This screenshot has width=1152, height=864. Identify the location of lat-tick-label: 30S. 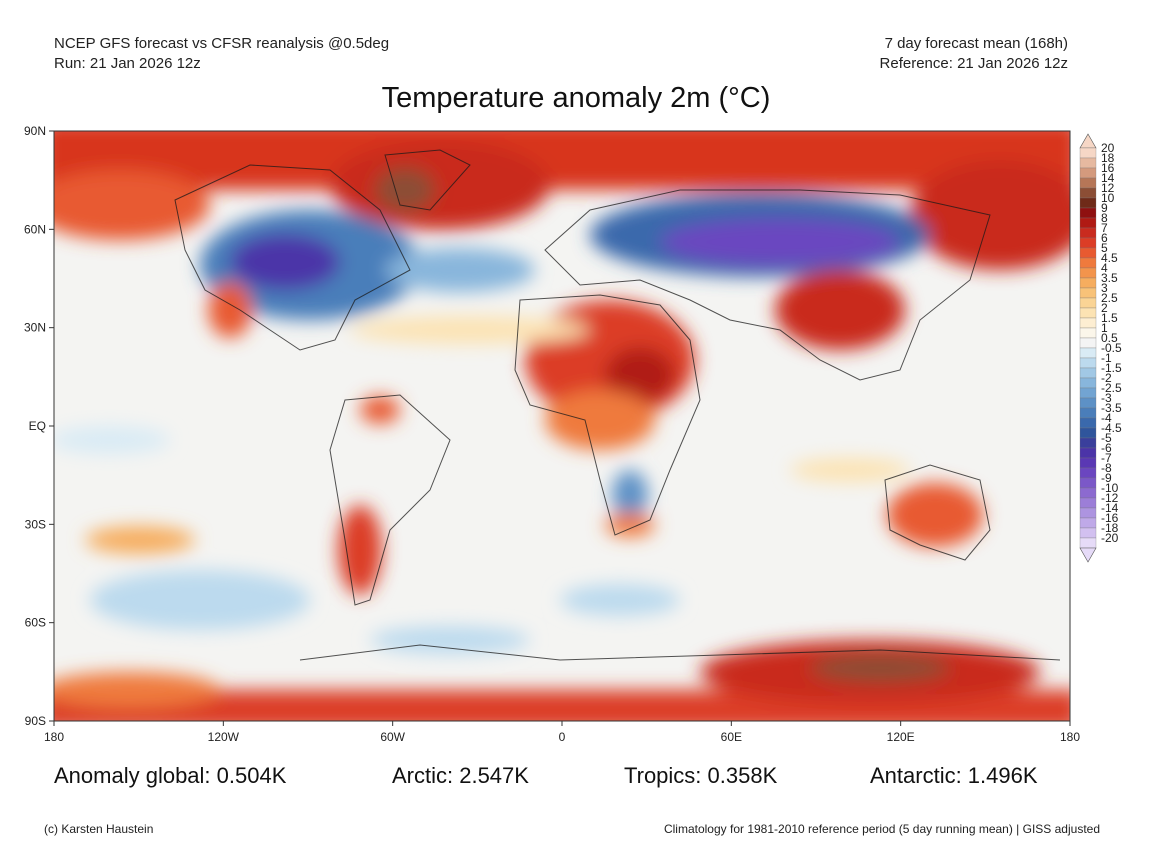
(35, 524).